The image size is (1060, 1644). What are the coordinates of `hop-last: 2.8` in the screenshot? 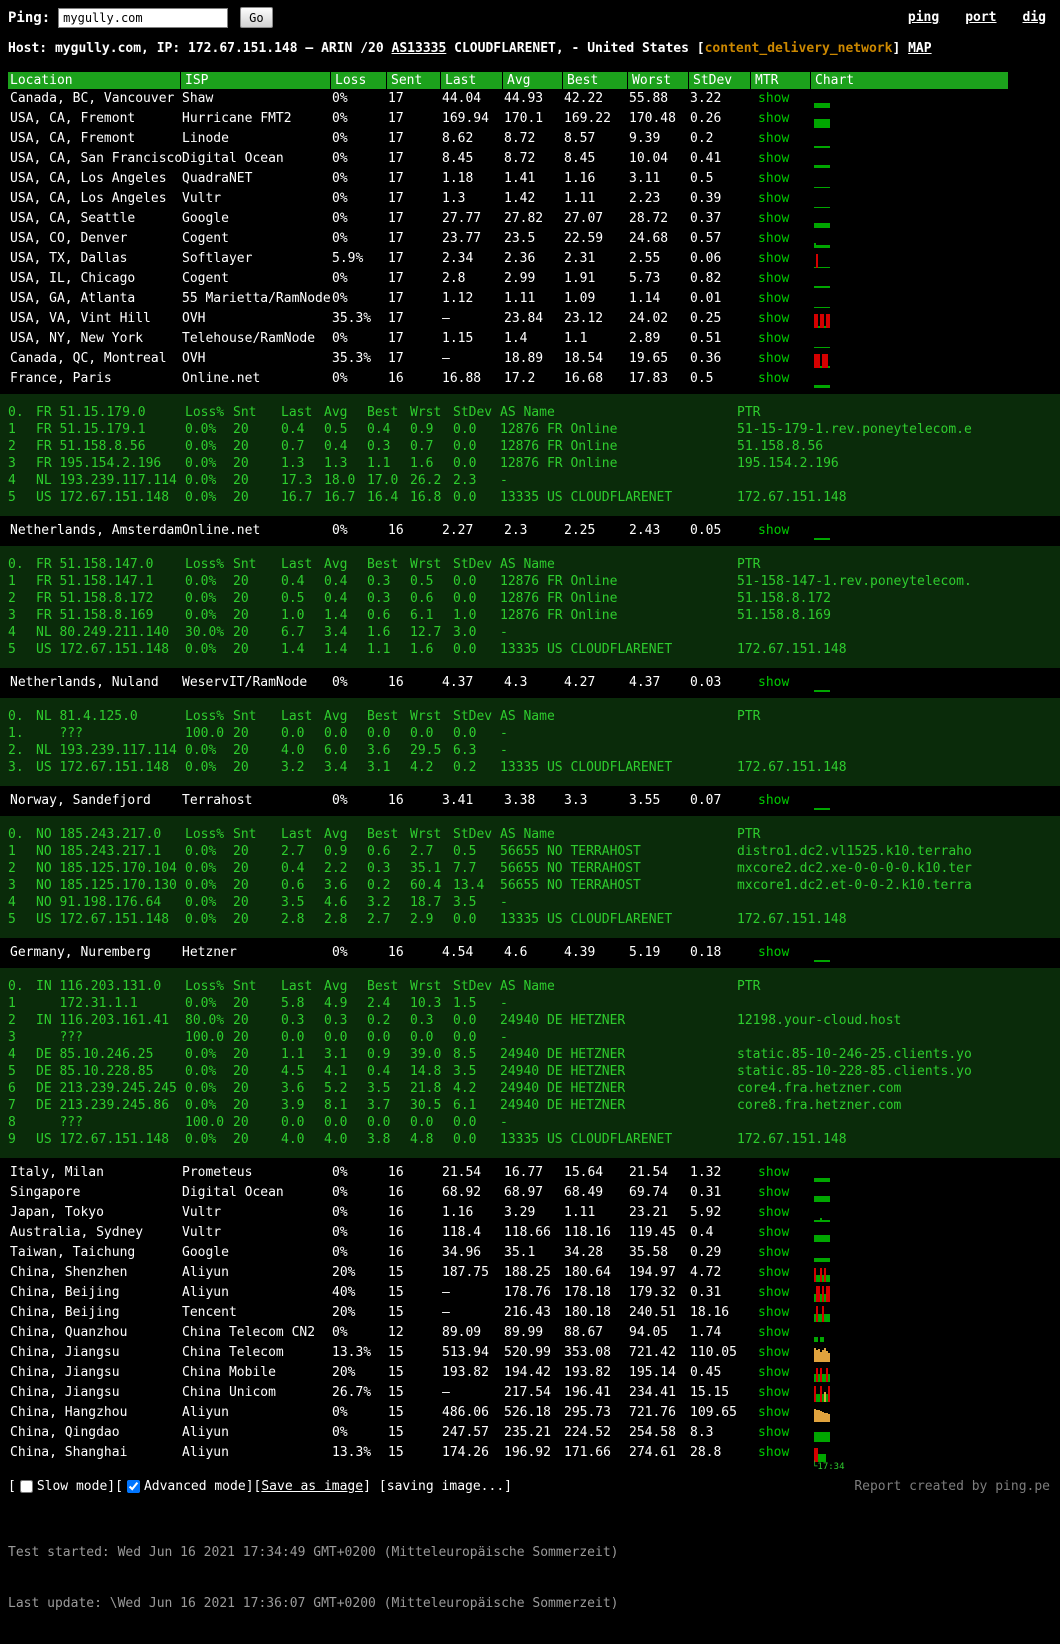 It's located at (293, 919).